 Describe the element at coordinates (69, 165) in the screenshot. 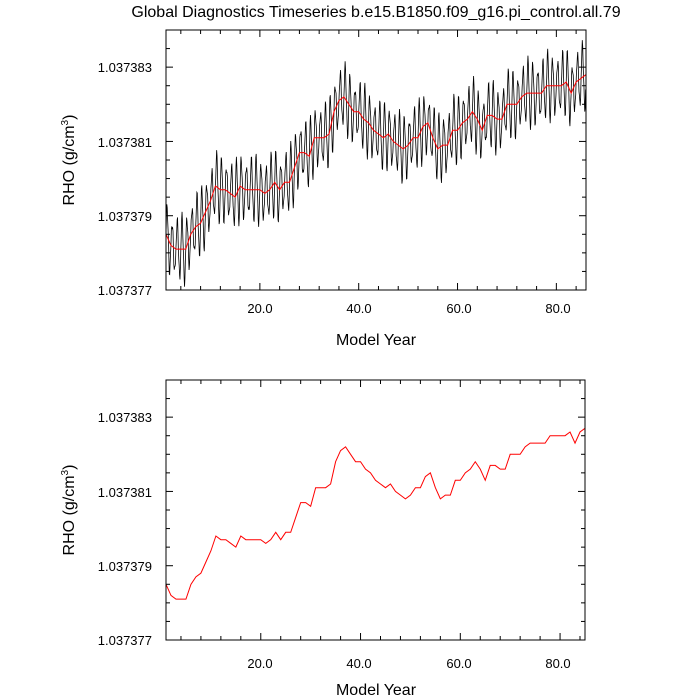

I see `top-y-axis-title-main: RHO (g/cm` at that location.